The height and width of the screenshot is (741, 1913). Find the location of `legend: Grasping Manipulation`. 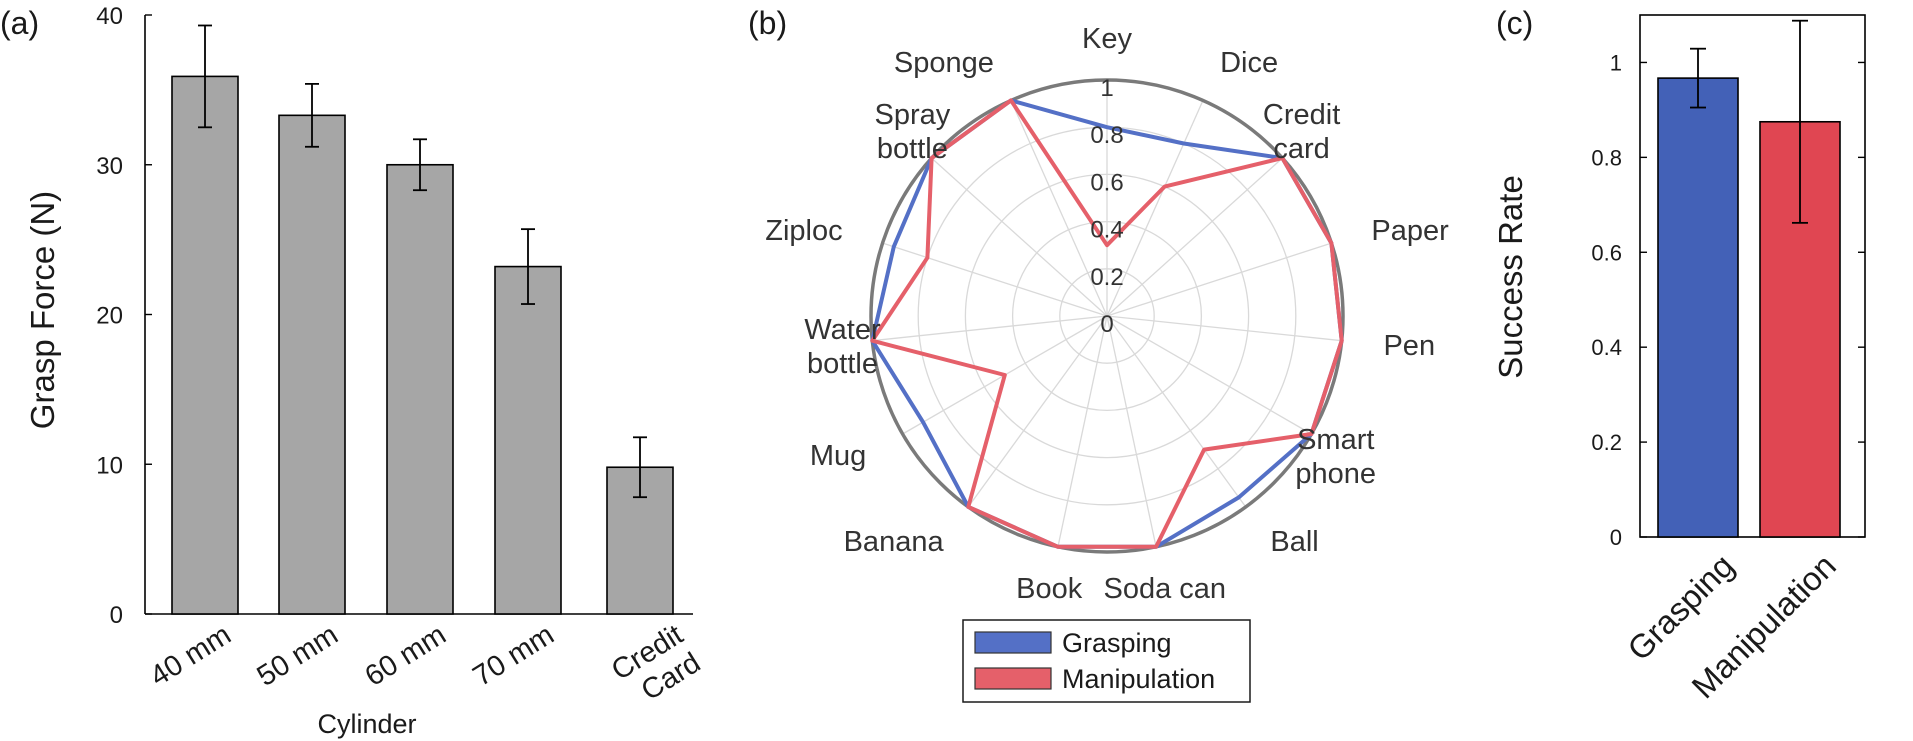

legend: Grasping Manipulation is located at coordinates (1106, 661).